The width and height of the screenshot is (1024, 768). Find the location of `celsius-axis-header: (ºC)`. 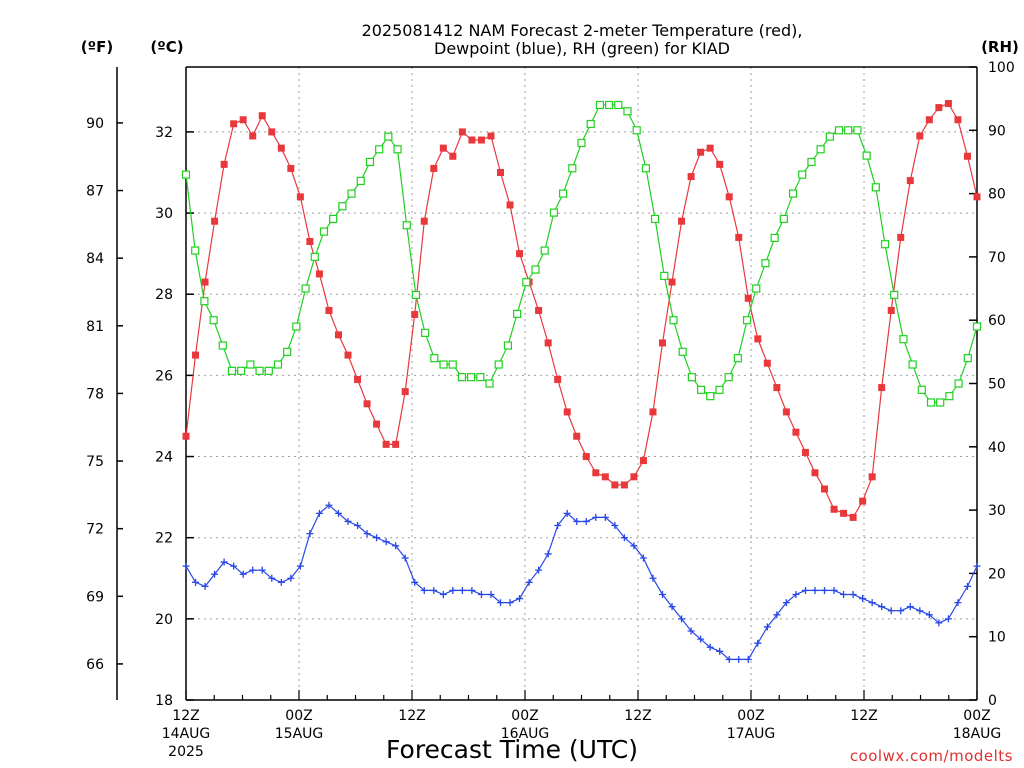

celsius-axis-header: (ºC) is located at coordinates (166, 47).